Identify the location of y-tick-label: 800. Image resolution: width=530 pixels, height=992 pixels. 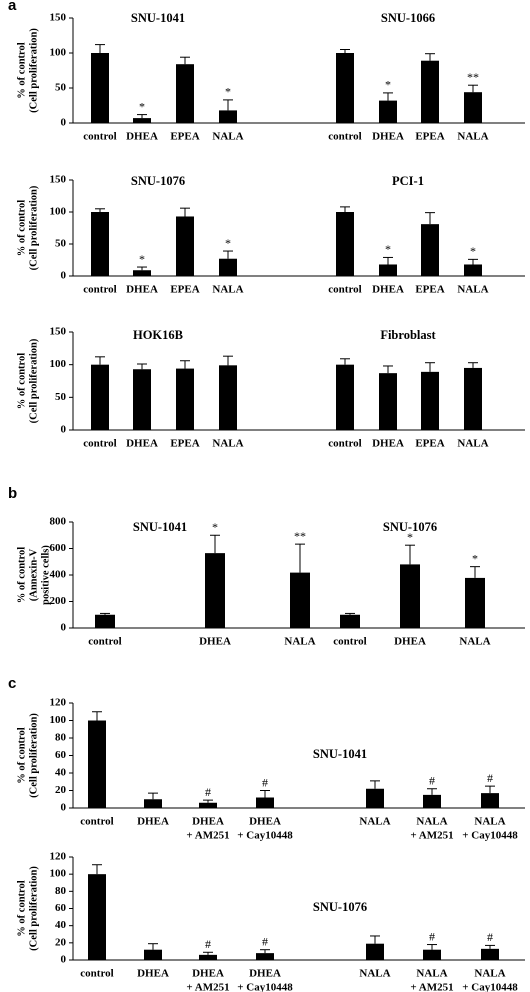
(58, 522).